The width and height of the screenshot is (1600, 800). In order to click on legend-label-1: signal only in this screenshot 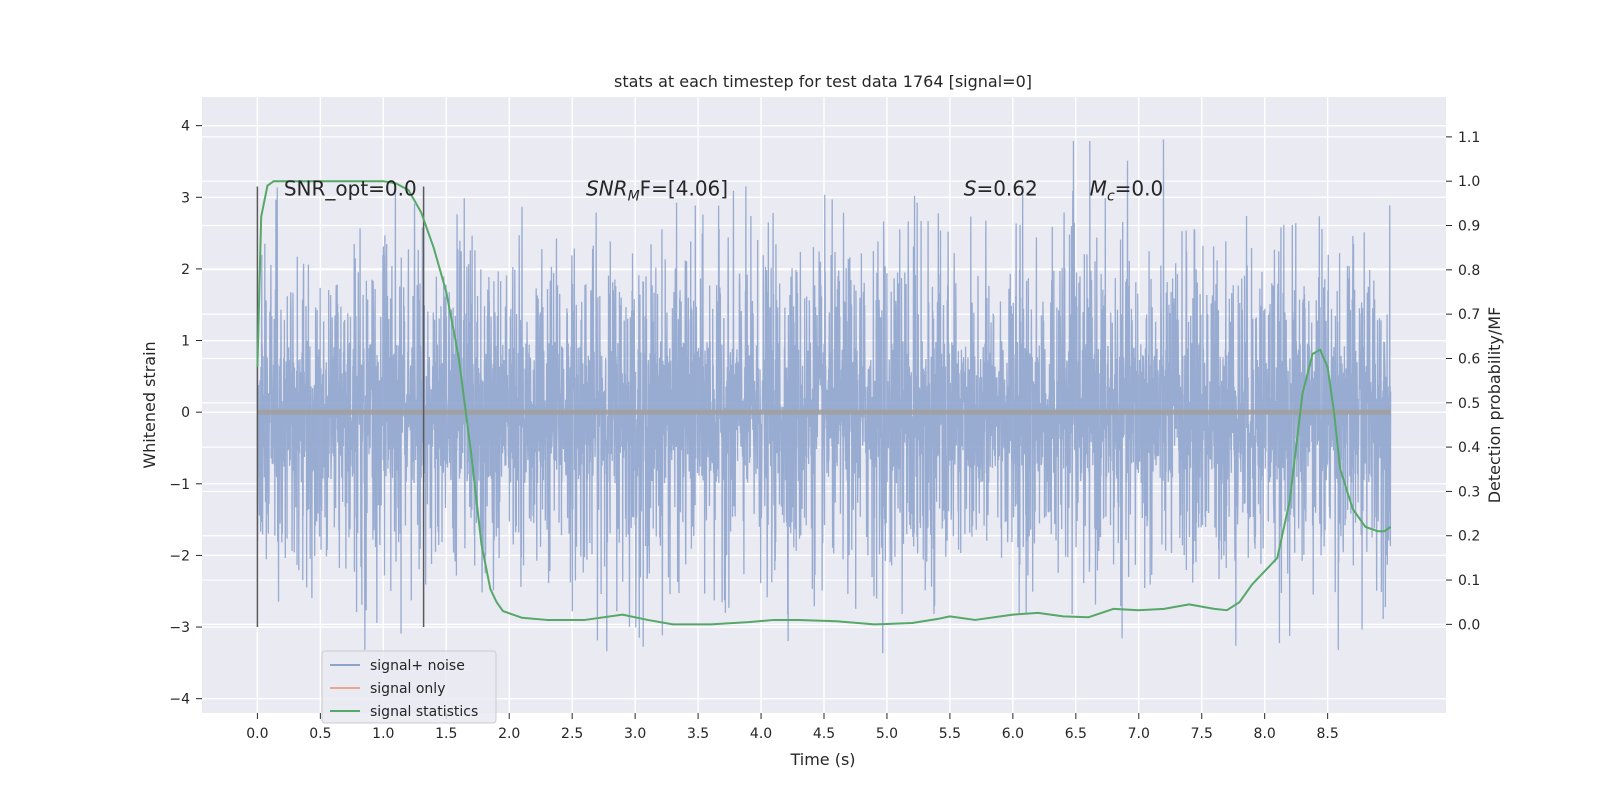, I will do `click(407, 689)`.